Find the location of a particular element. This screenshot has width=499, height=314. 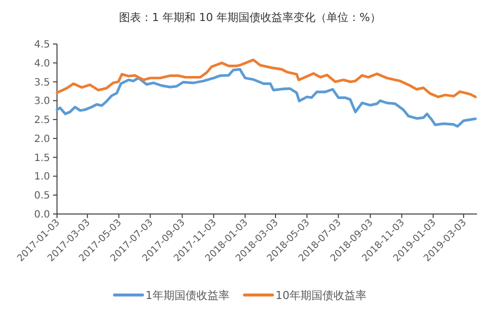

legend-label: 10年期国债收益率 is located at coordinates (321, 295).